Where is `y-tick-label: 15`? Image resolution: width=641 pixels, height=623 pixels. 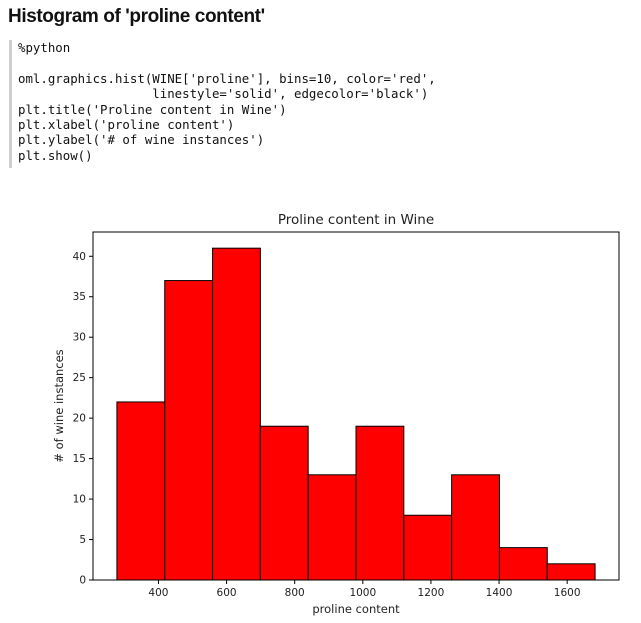
y-tick-label: 15 is located at coordinates (79, 459).